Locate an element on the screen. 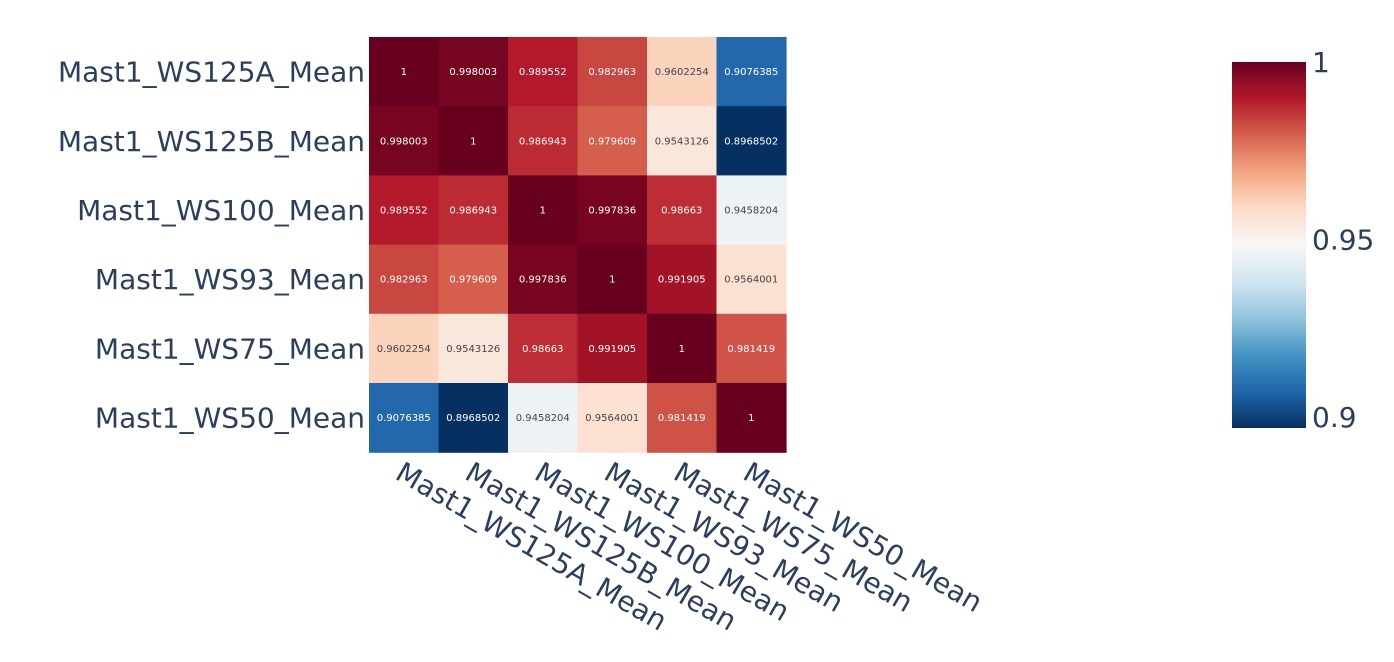 This screenshot has height=662, width=1394. colorbar-gradient is located at coordinates (1269, 245).